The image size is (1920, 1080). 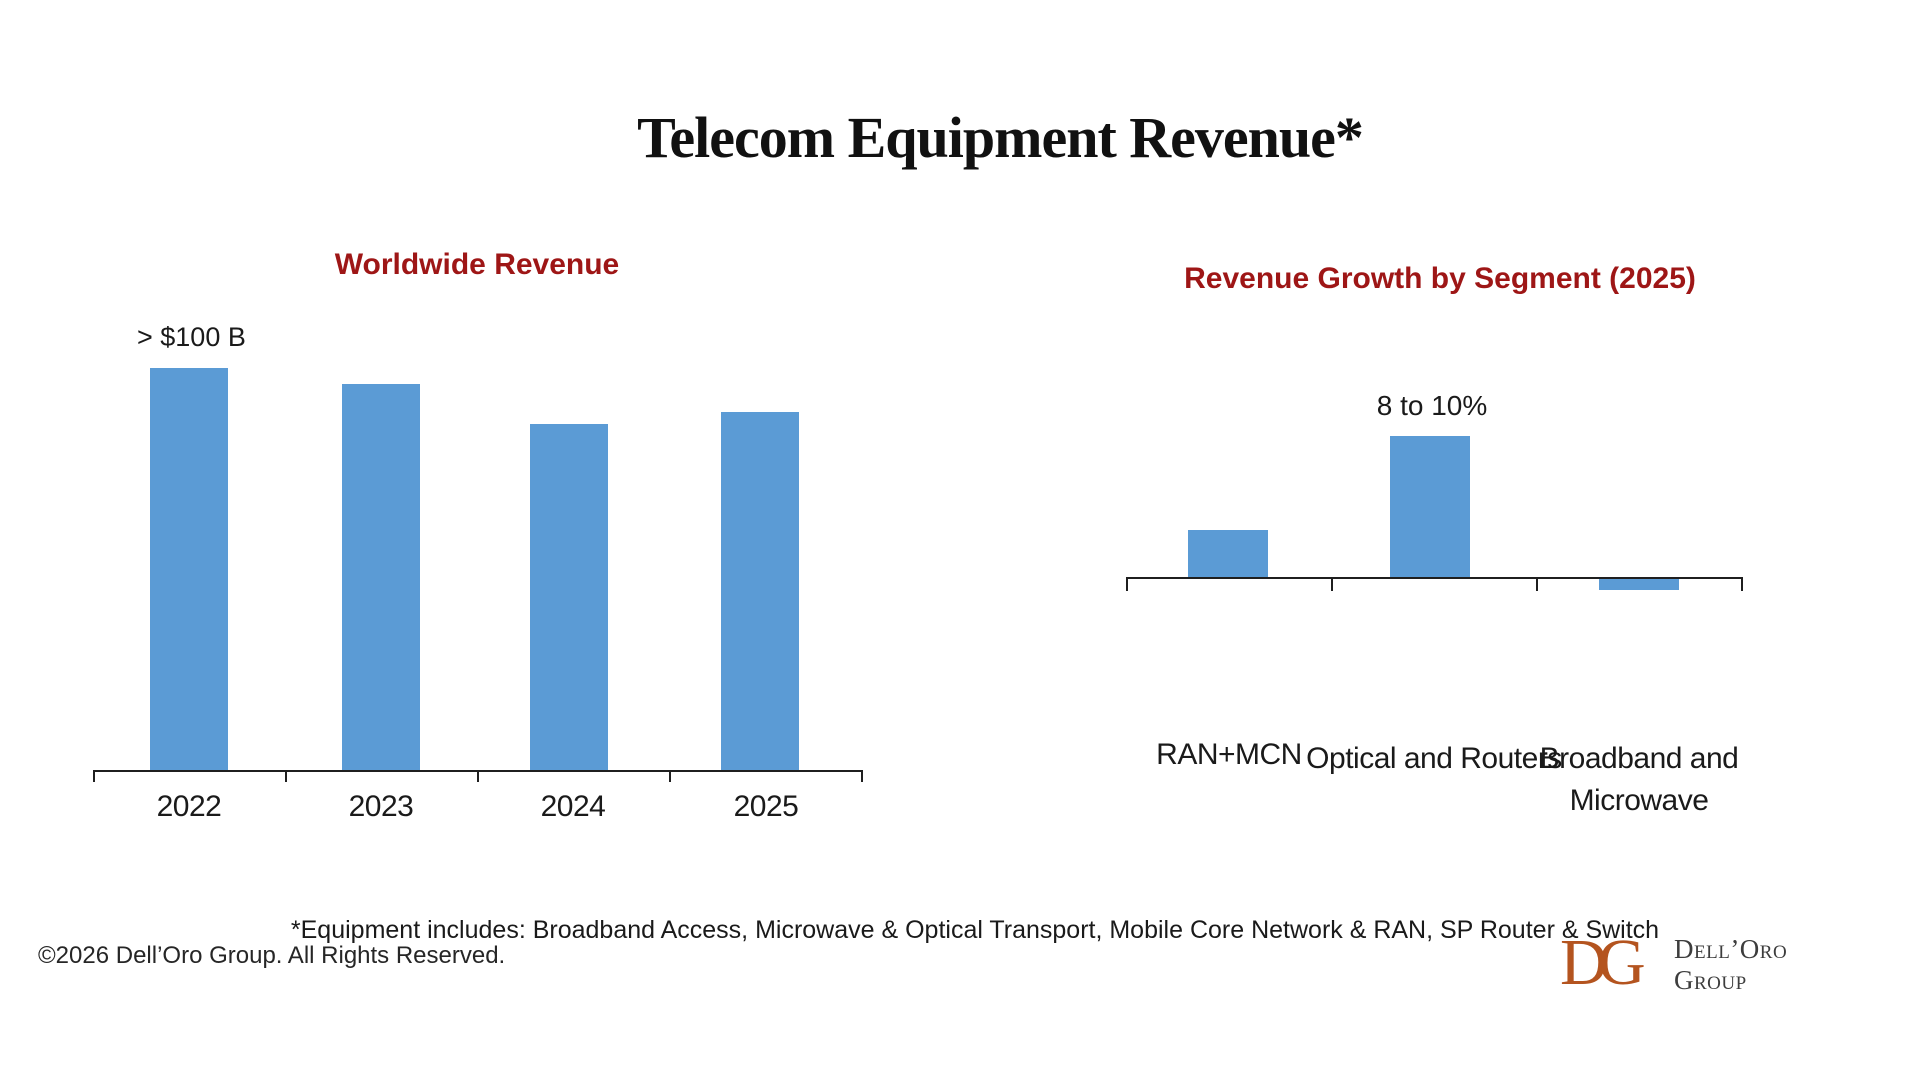 What do you see at coordinates (477, 264) in the screenshot?
I see `left-chart-title: Worldwide Revenue` at bounding box center [477, 264].